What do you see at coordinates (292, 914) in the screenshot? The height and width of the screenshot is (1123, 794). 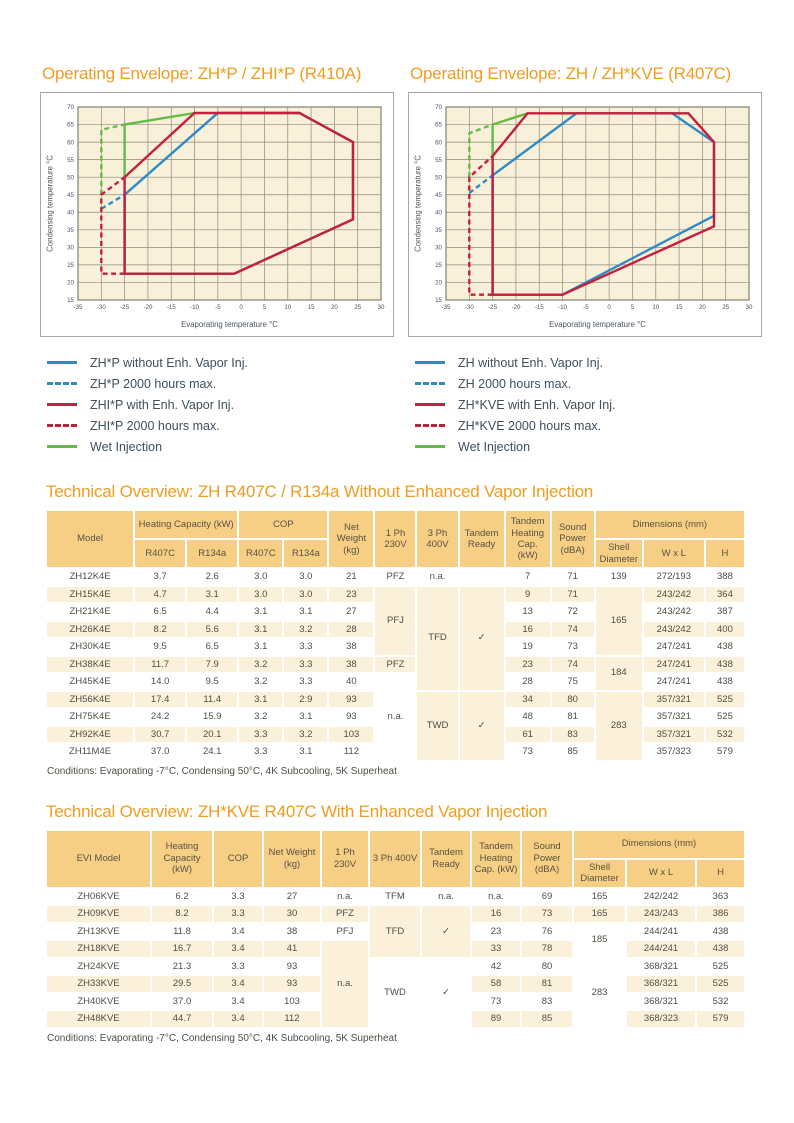 I see `table-cell: 30` at bounding box center [292, 914].